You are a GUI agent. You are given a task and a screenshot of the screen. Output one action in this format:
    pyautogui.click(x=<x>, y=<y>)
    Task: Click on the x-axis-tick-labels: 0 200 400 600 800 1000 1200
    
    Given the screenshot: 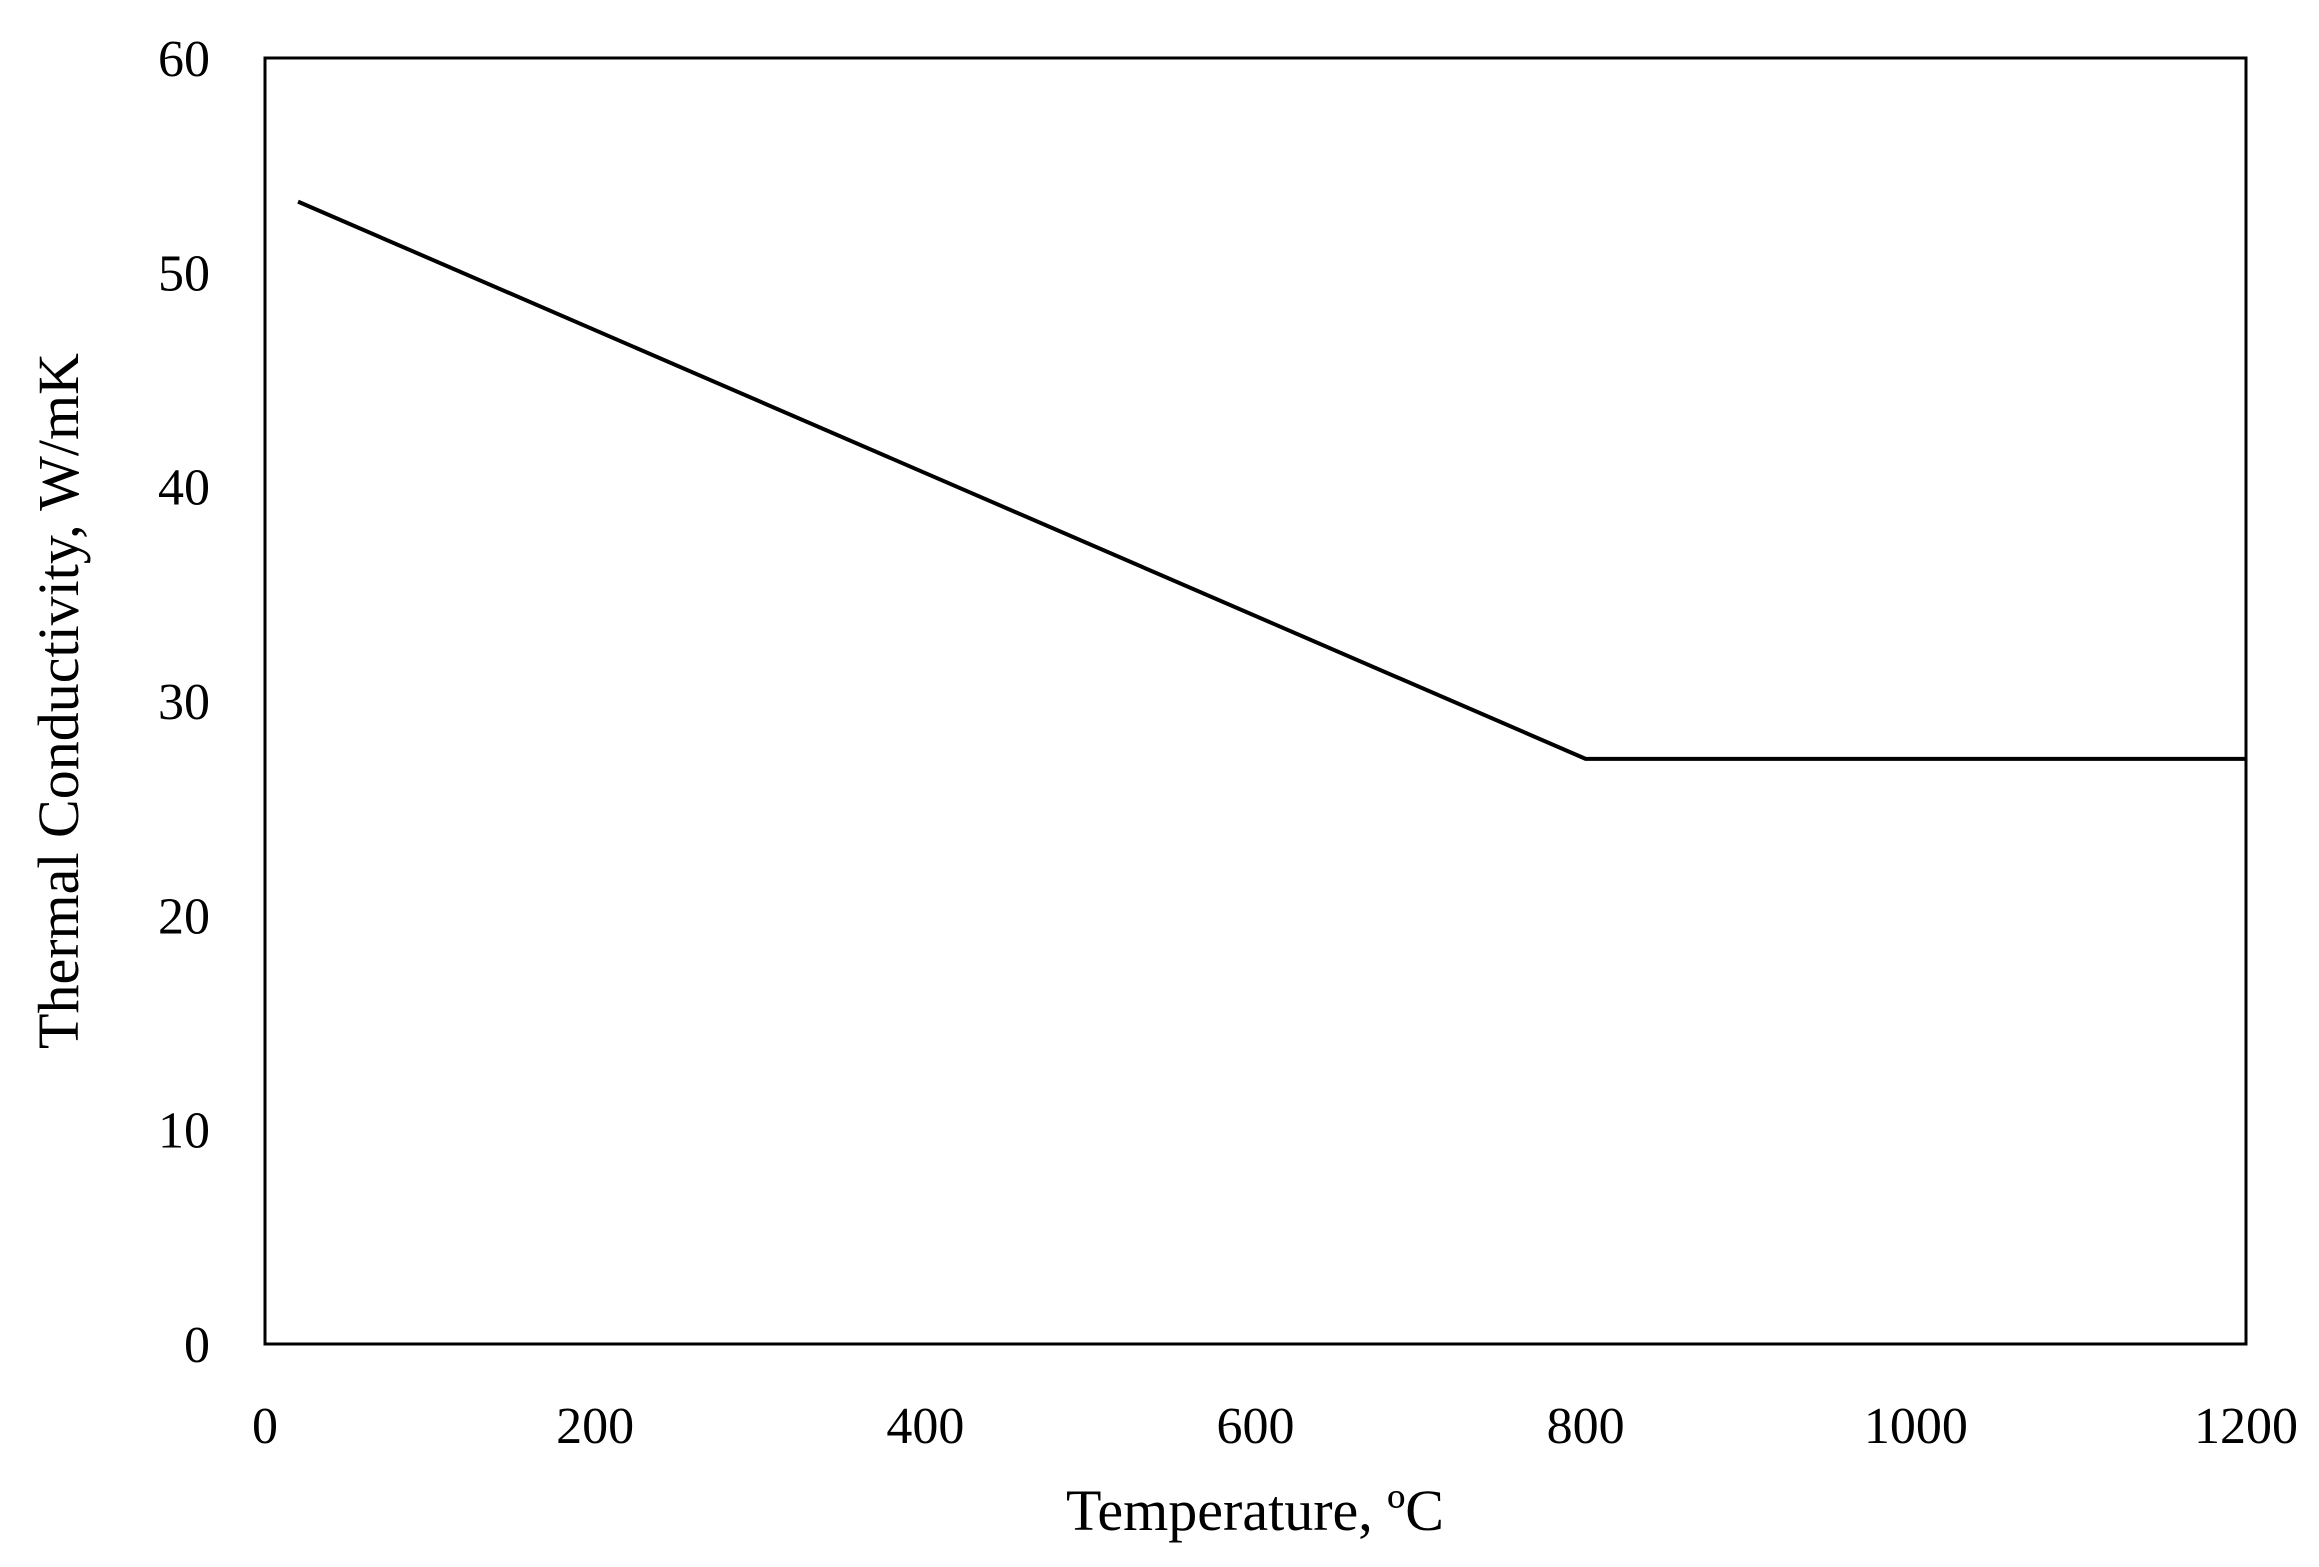 What is the action you would take?
    pyautogui.click(x=1275, y=1426)
    